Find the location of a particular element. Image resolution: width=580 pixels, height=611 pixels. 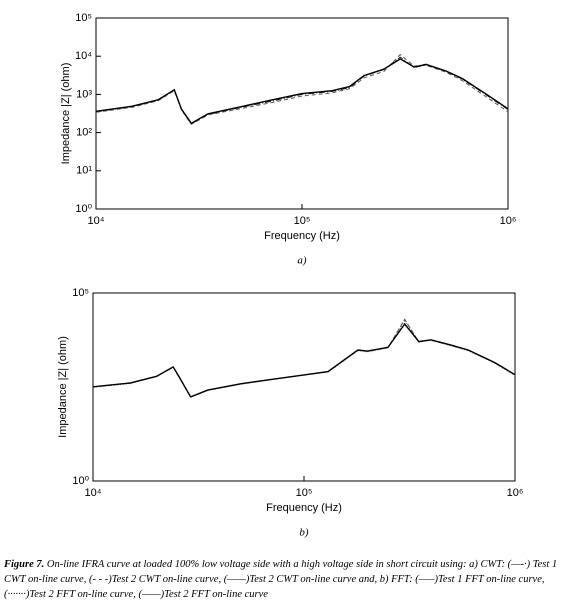

y-tick-label: 10¹ is located at coordinates (84, 171).